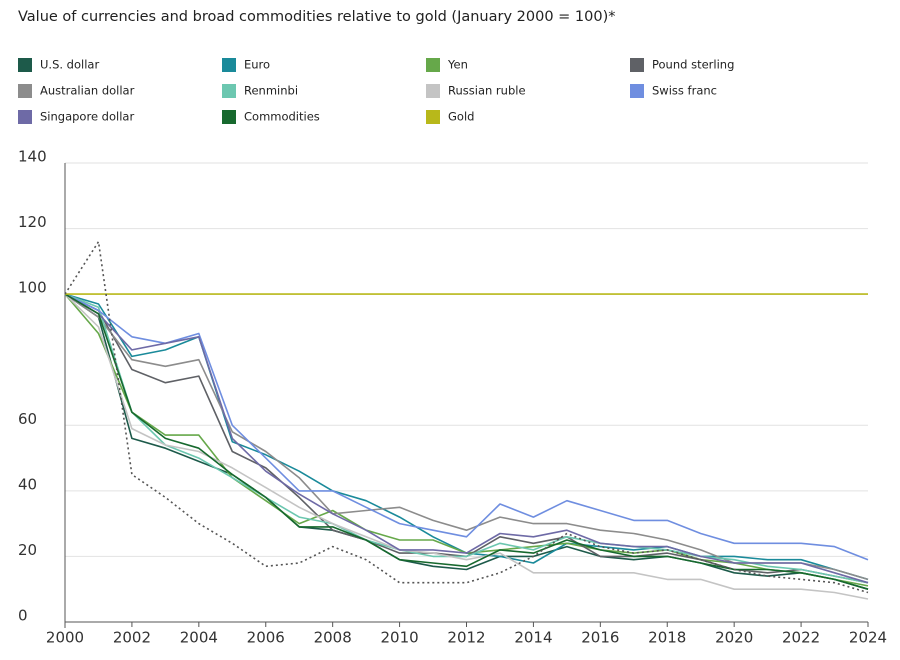 Image resolution: width=900 pixels, height=660 pixels. What do you see at coordinates (333, 638) in the screenshot?
I see `x-tick-label: 2008` at bounding box center [333, 638].